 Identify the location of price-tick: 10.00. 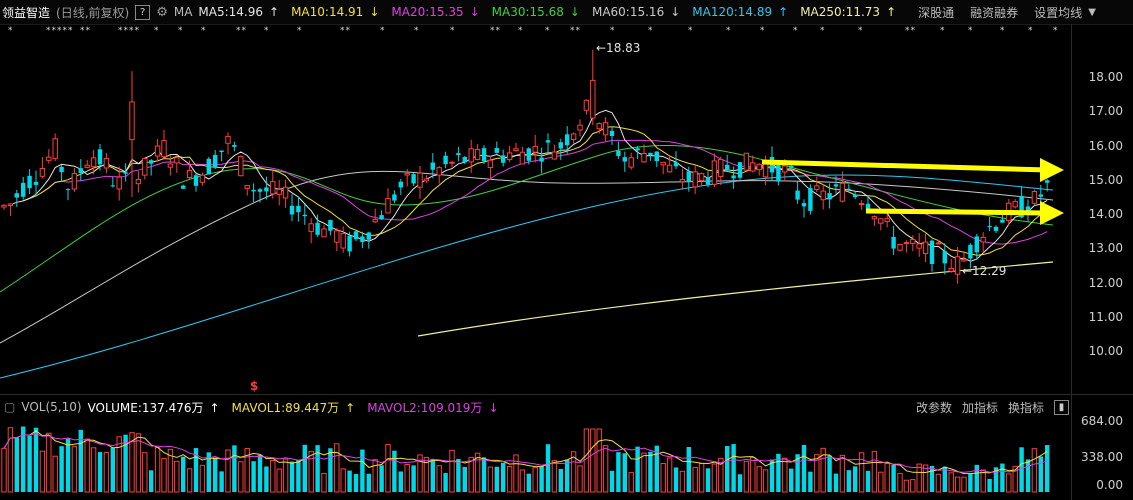
(1105, 351).